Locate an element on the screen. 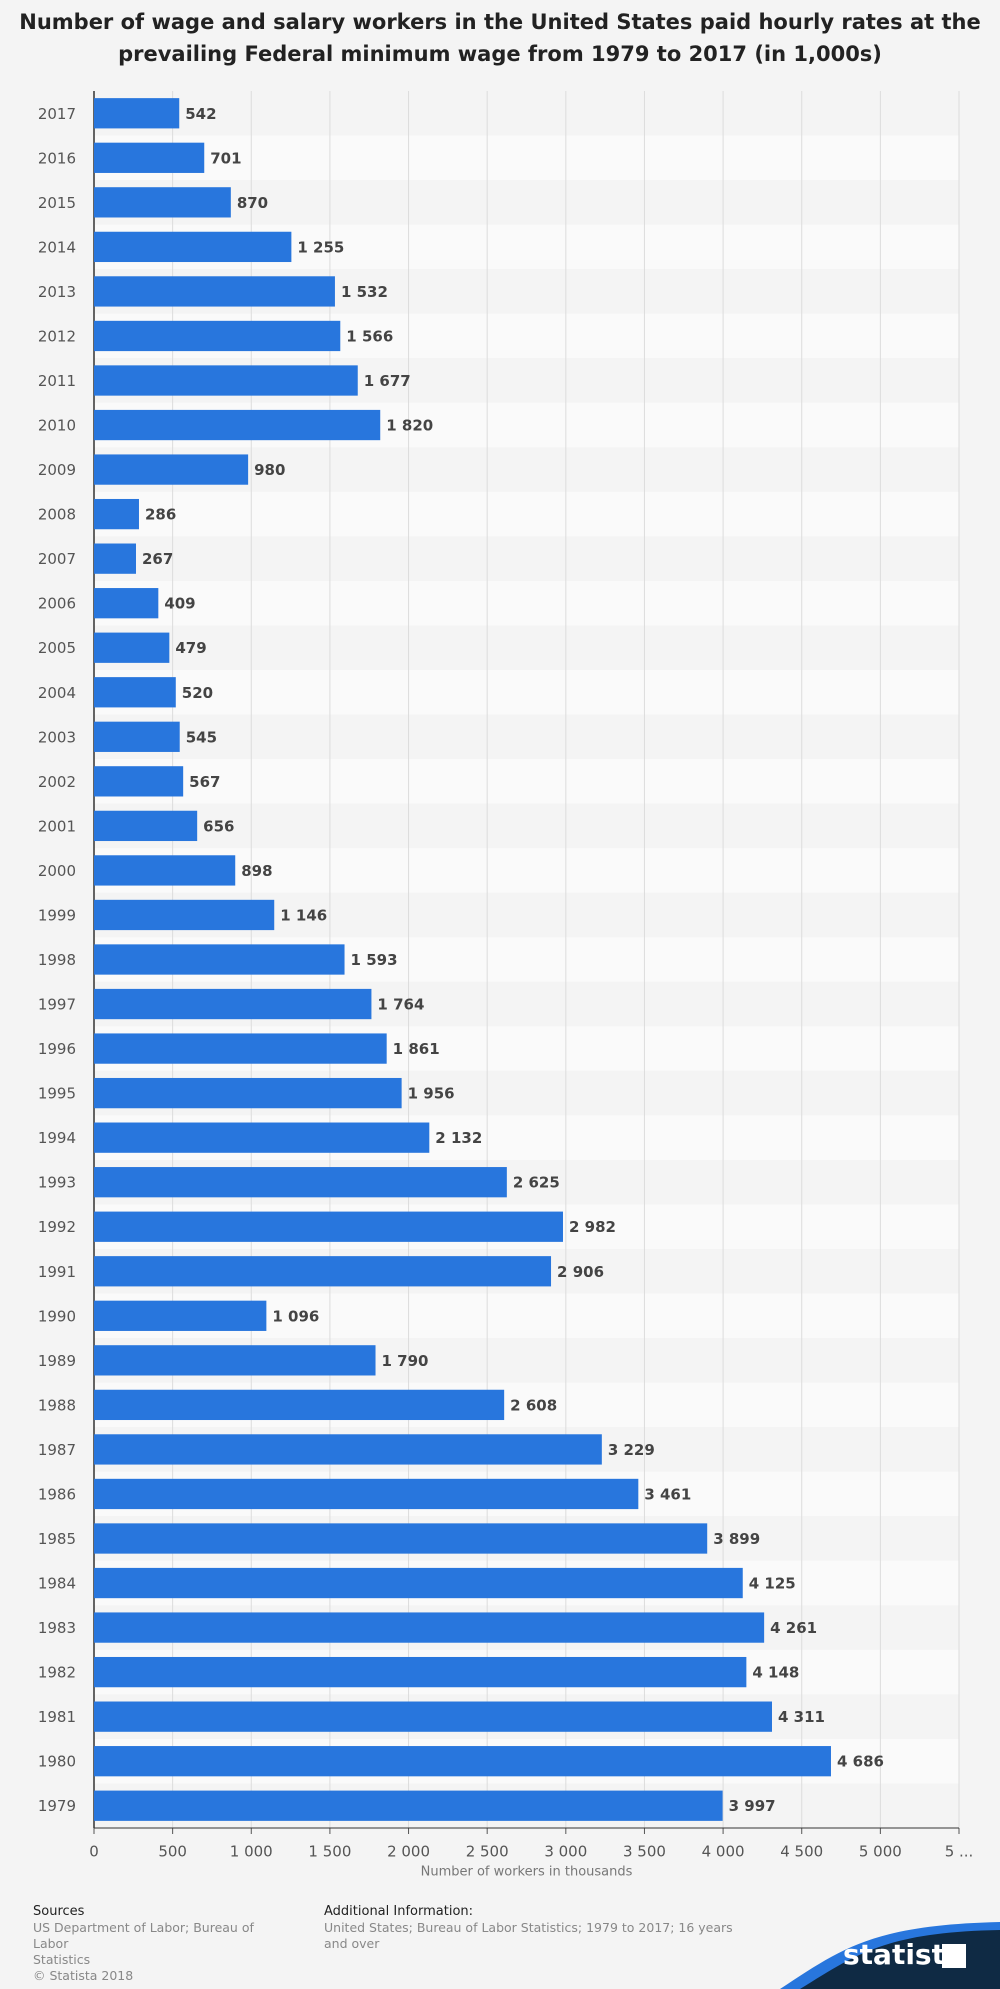 The height and width of the screenshot is (1989, 1000). value-label: 1 861 is located at coordinates (416, 1049).